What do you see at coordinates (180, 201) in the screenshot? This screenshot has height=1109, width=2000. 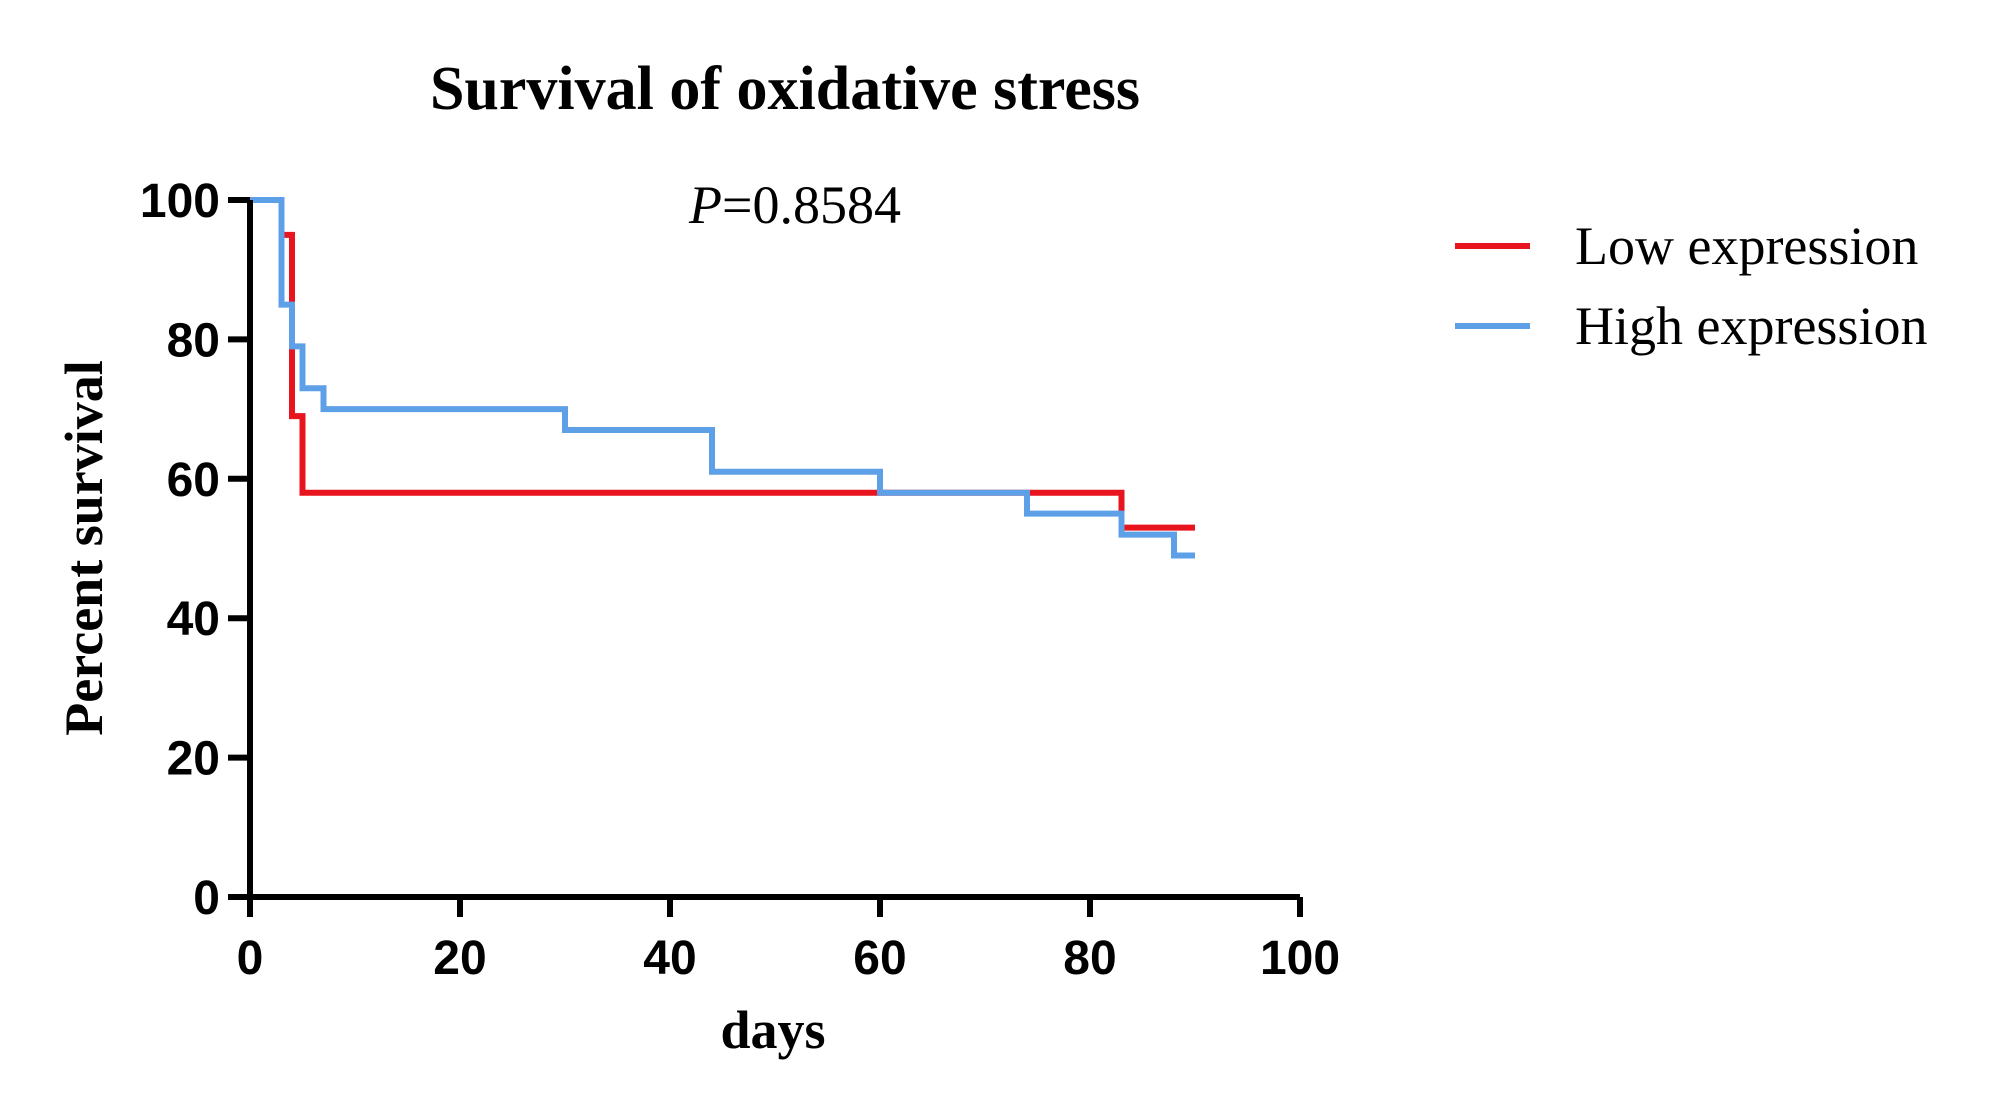 I see `y-tick-label: 100` at bounding box center [180, 201].